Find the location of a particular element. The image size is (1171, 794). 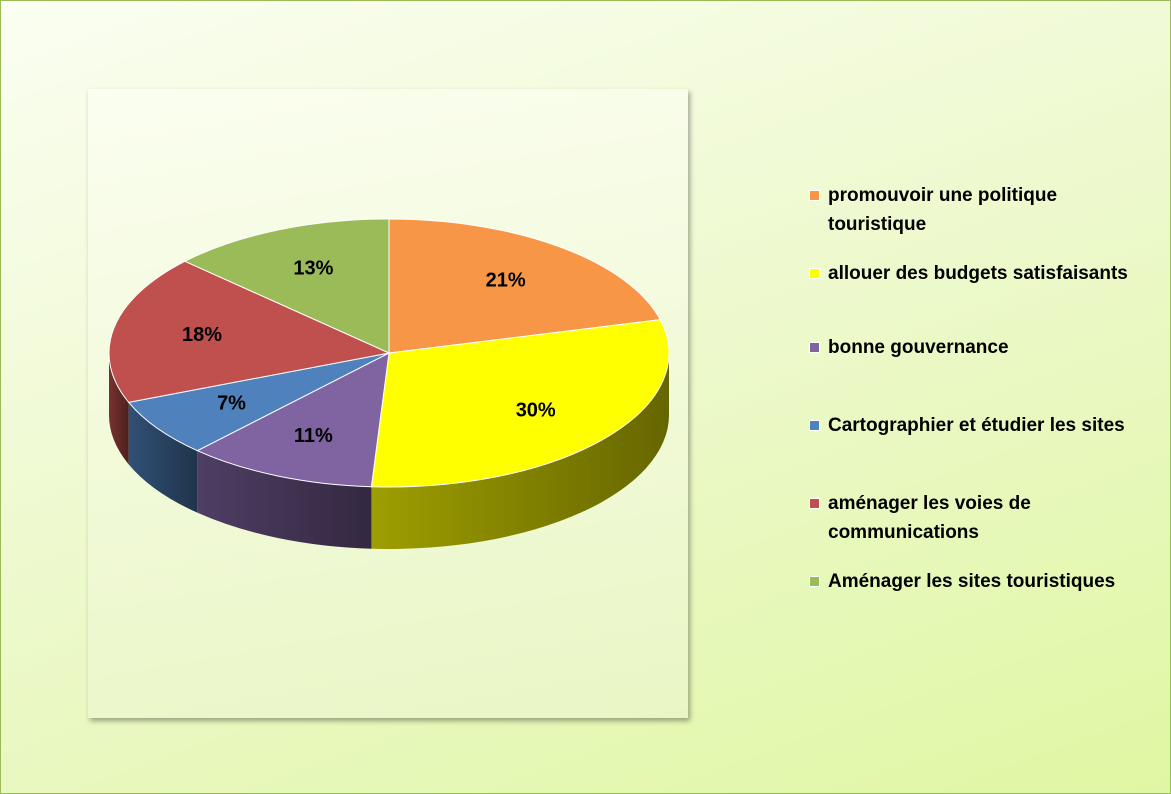

legend-item: promouvoir une politique touristique is located at coordinates (979, 210).